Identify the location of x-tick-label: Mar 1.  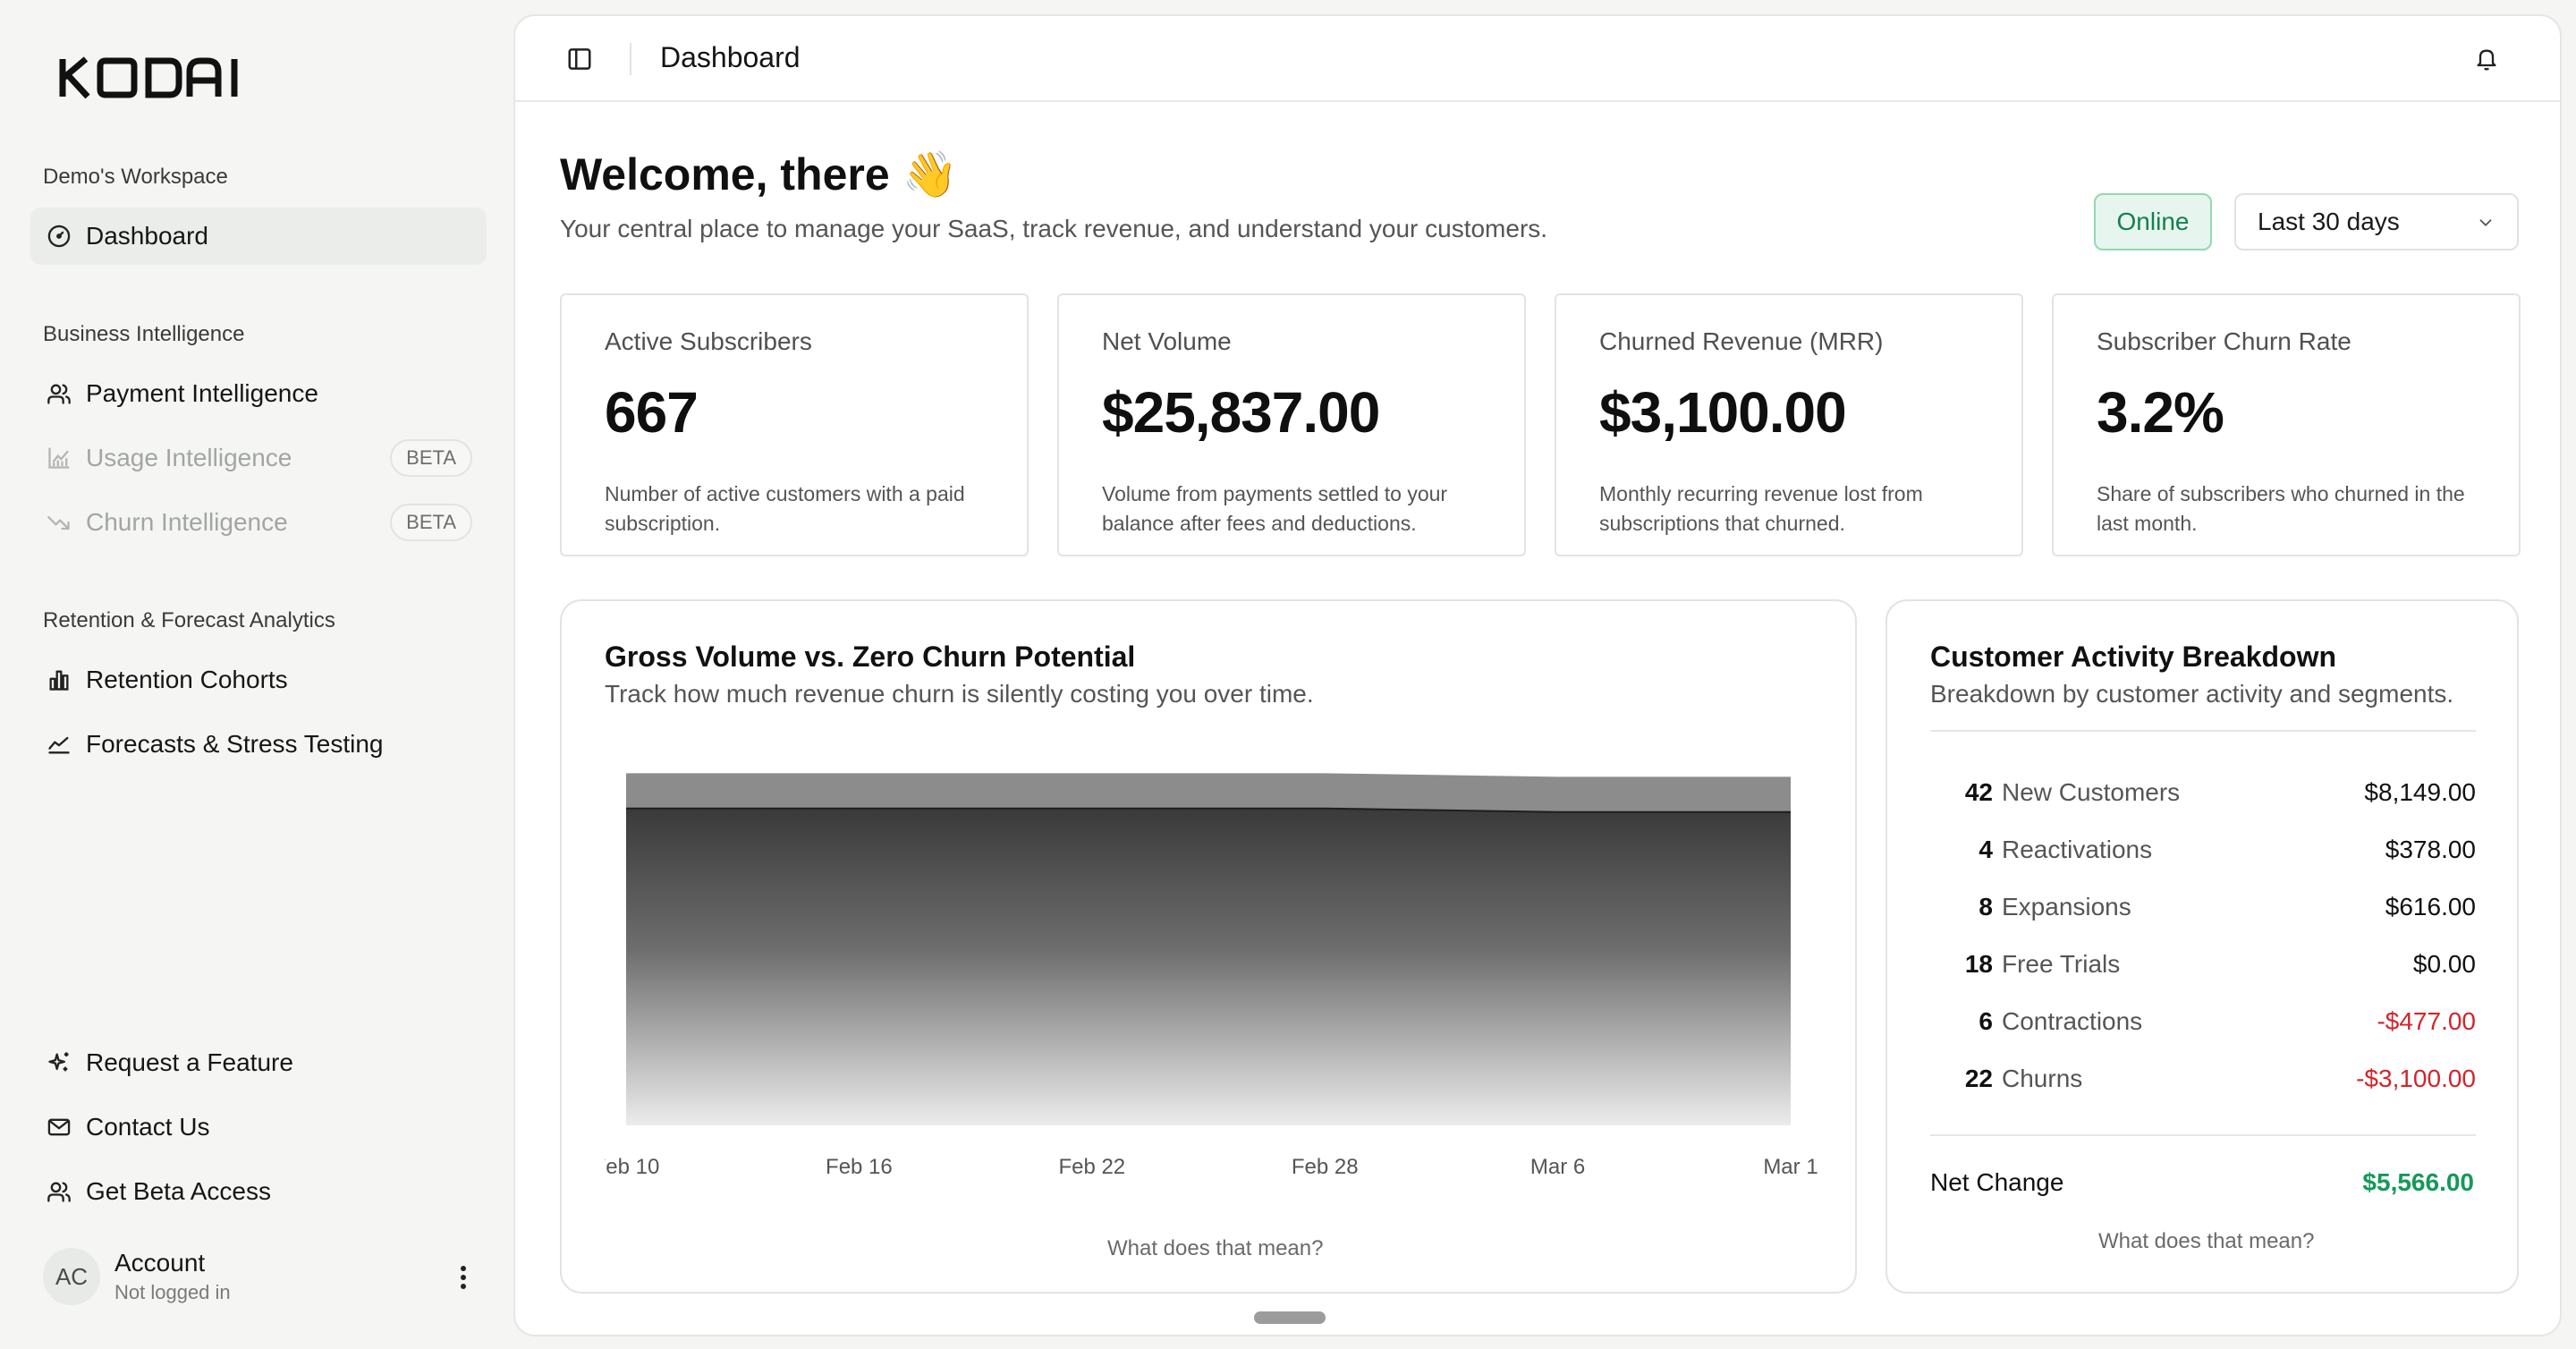
(1790, 1167).